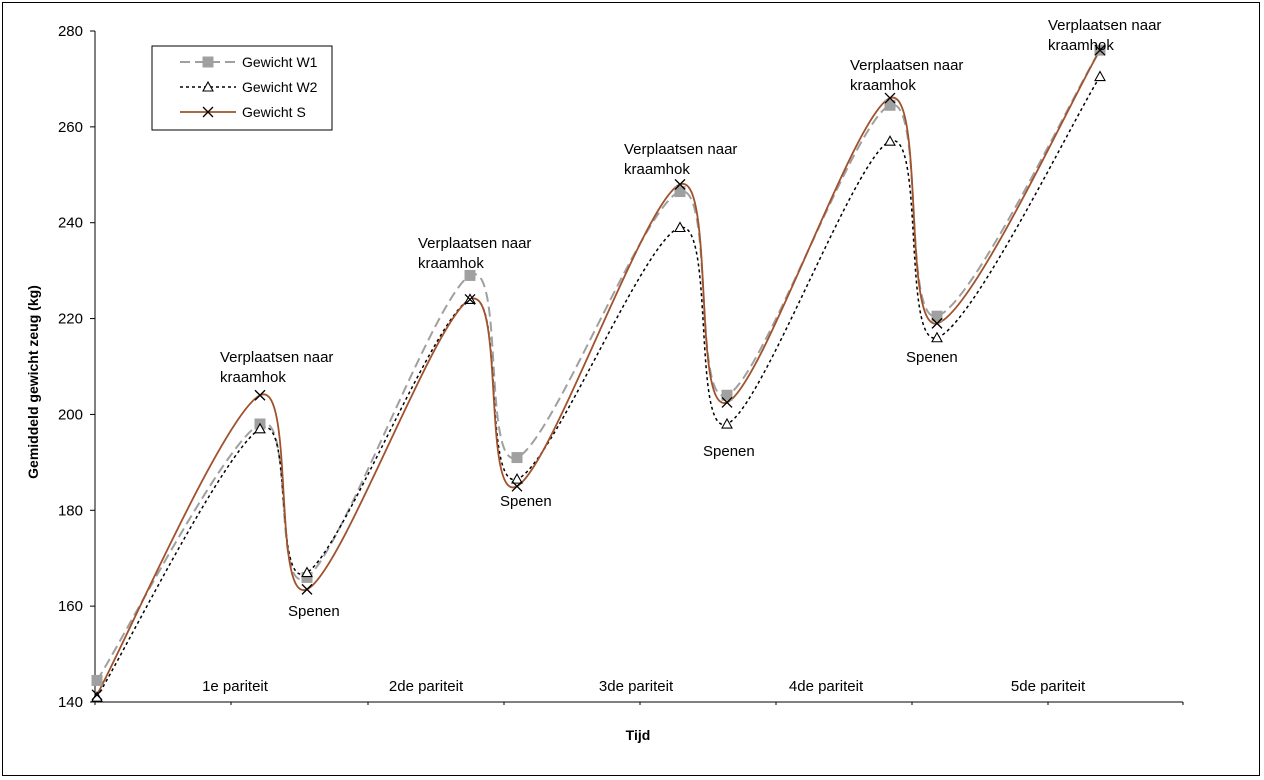 This screenshot has height=780, width=1264. What do you see at coordinates (70, 702) in the screenshot?
I see `y-tick-label: 140` at bounding box center [70, 702].